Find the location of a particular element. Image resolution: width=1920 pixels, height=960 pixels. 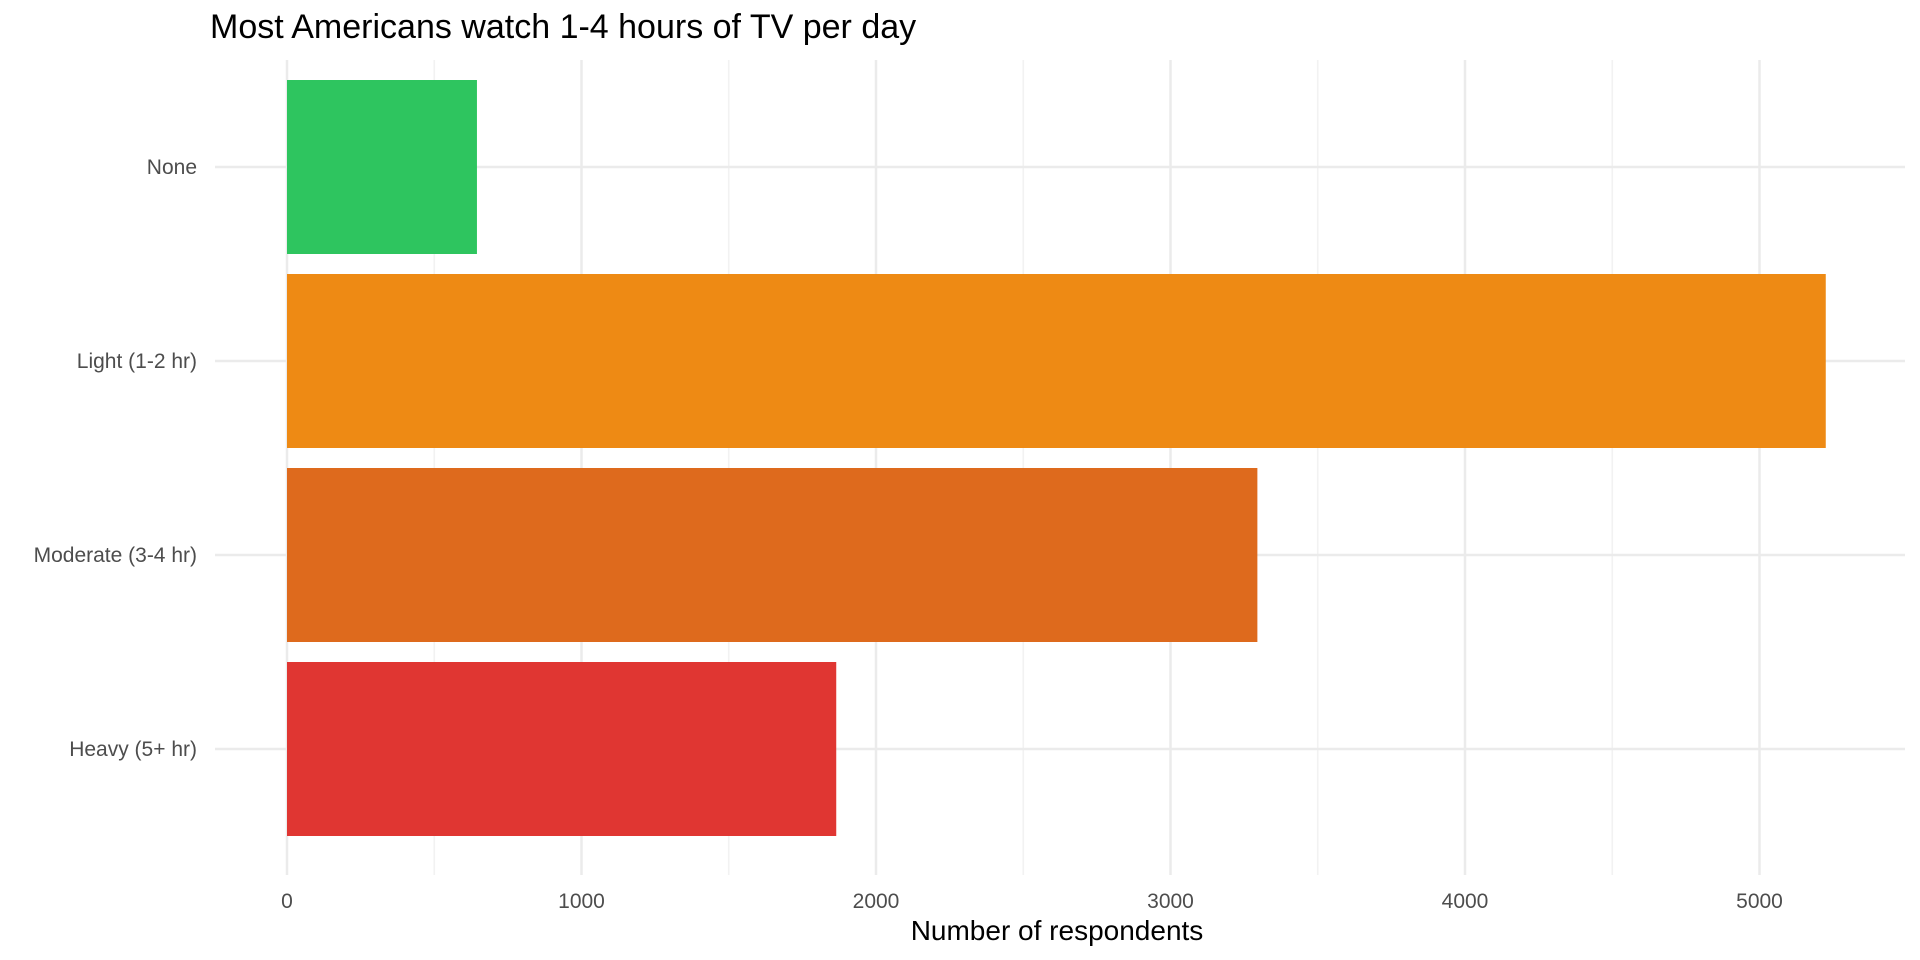

x-tick-label: 1000 is located at coordinates (581, 901).